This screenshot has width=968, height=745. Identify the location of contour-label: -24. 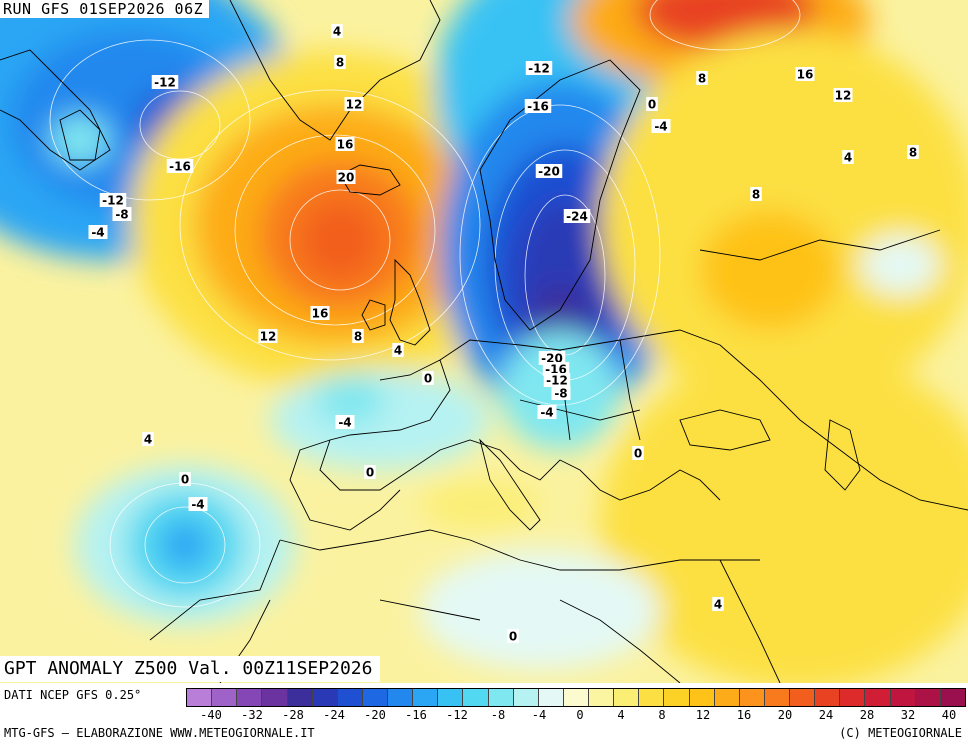
(577, 216).